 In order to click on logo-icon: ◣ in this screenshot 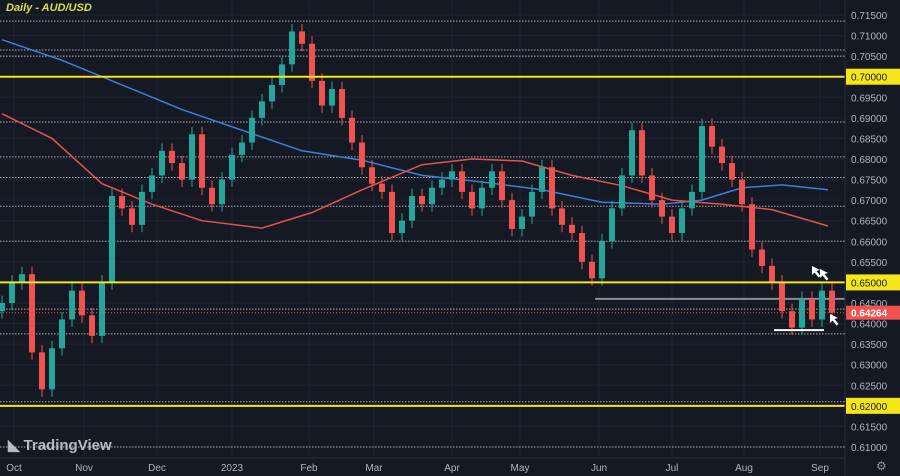, I will do `click(14, 445)`.